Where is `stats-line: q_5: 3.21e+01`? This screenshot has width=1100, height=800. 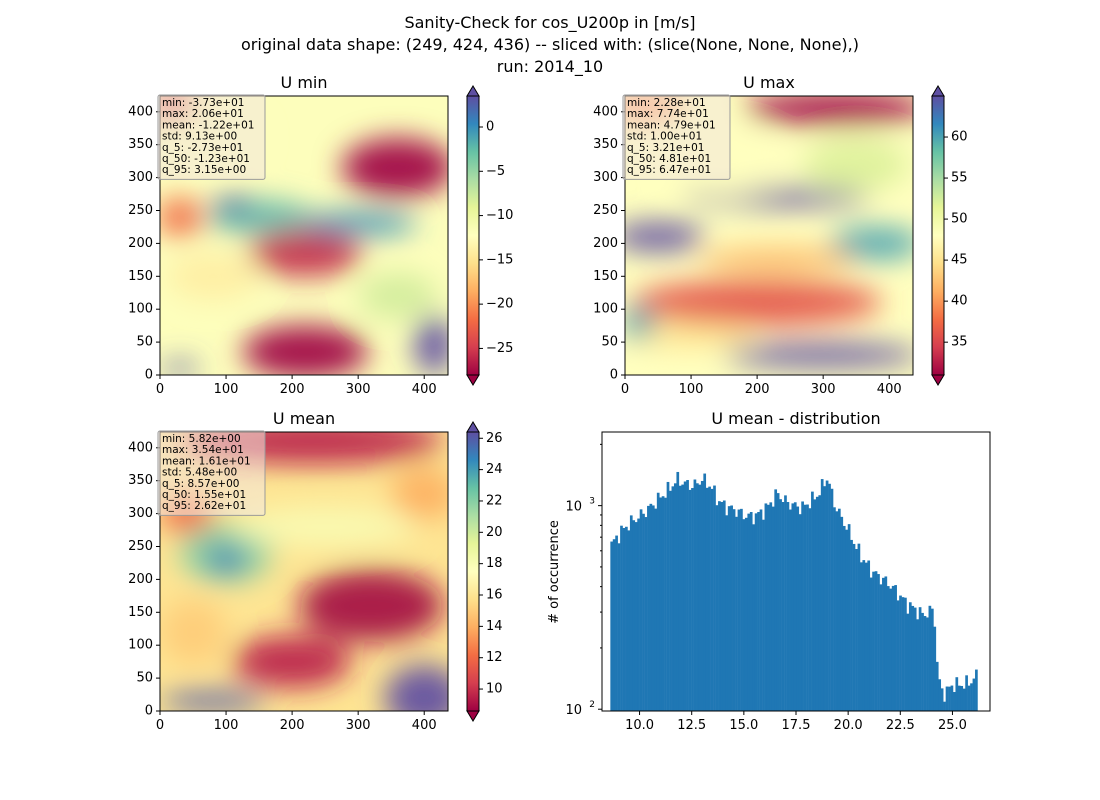 stats-line: q_5: 3.21e+01 is located at coordinates (665, 148).